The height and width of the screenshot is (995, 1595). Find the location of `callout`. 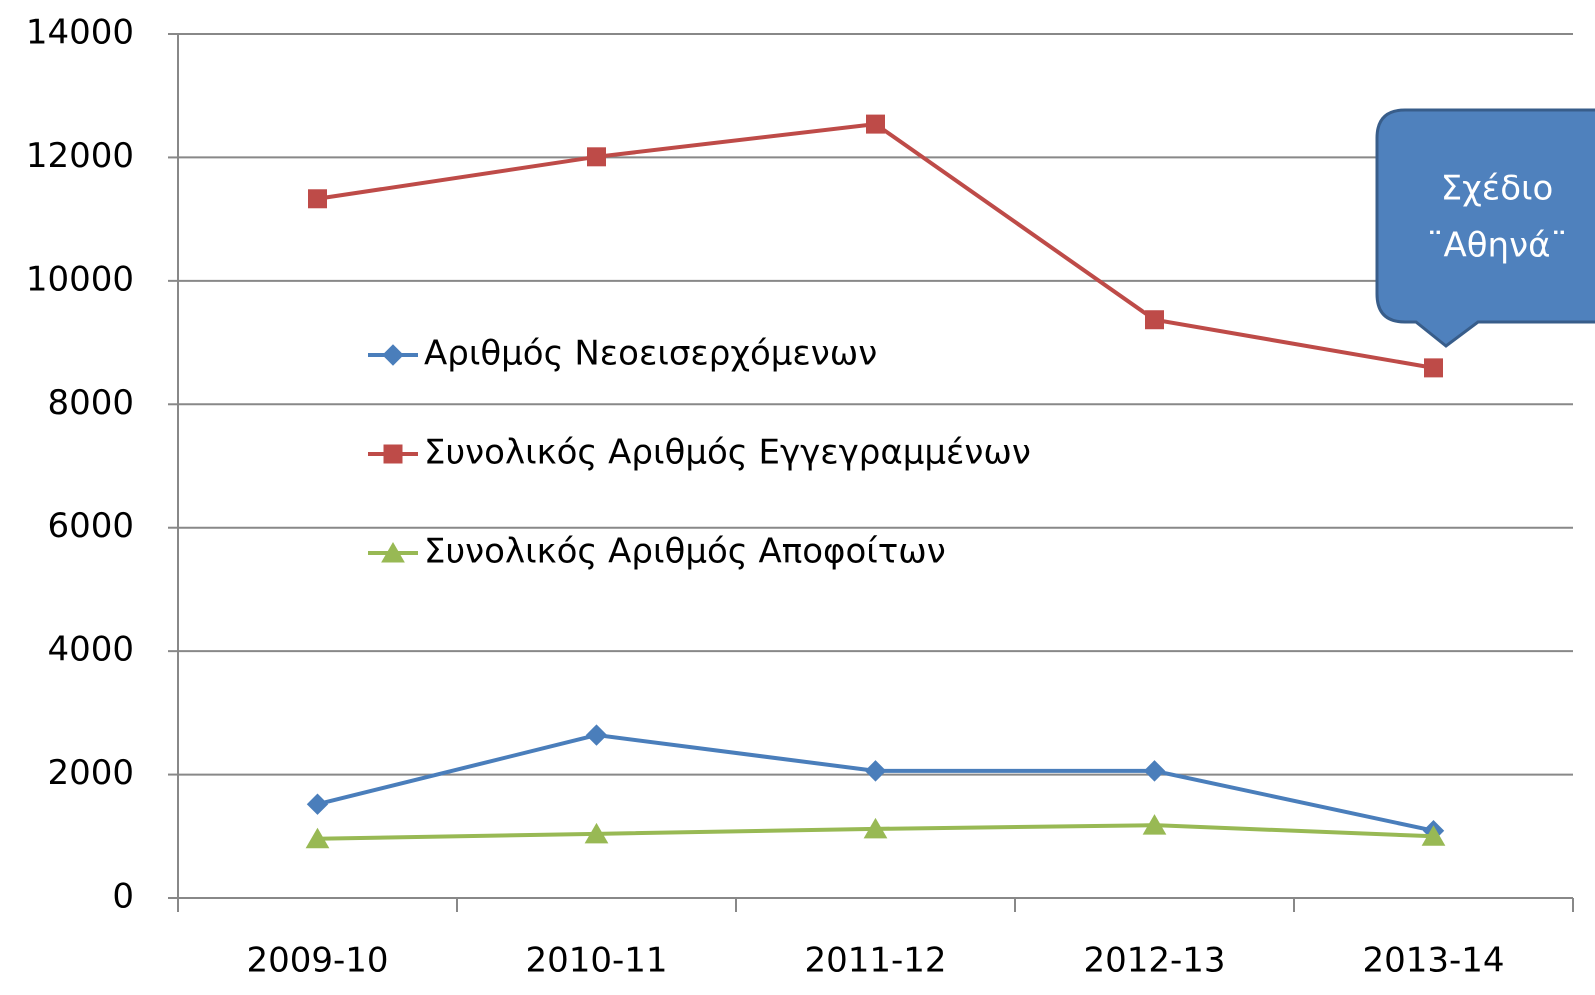

callout is located at coordinates (1485, 228).